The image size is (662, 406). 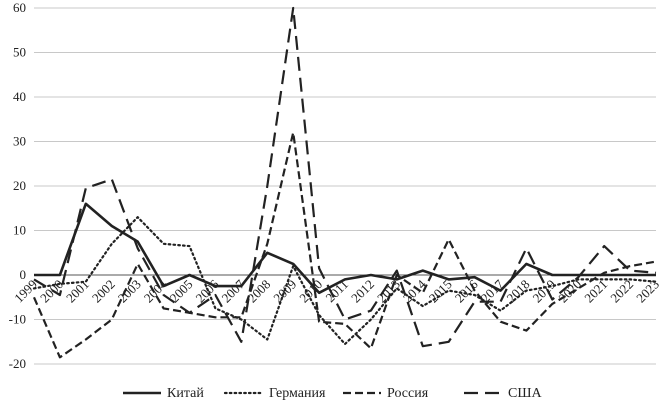 I want to click on y-tick-label: 0, so click(x=23, y=274).